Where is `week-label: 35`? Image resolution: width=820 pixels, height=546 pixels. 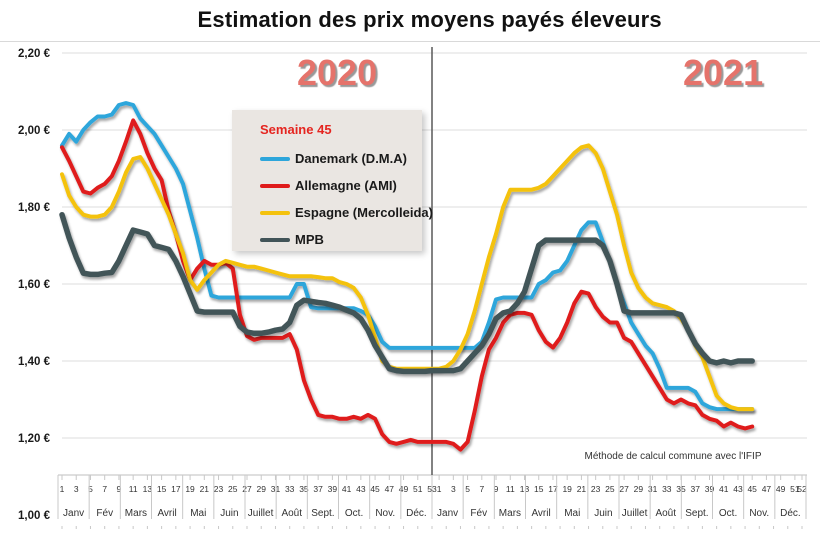
week-label: 35 is located at coordinates (304, 489).